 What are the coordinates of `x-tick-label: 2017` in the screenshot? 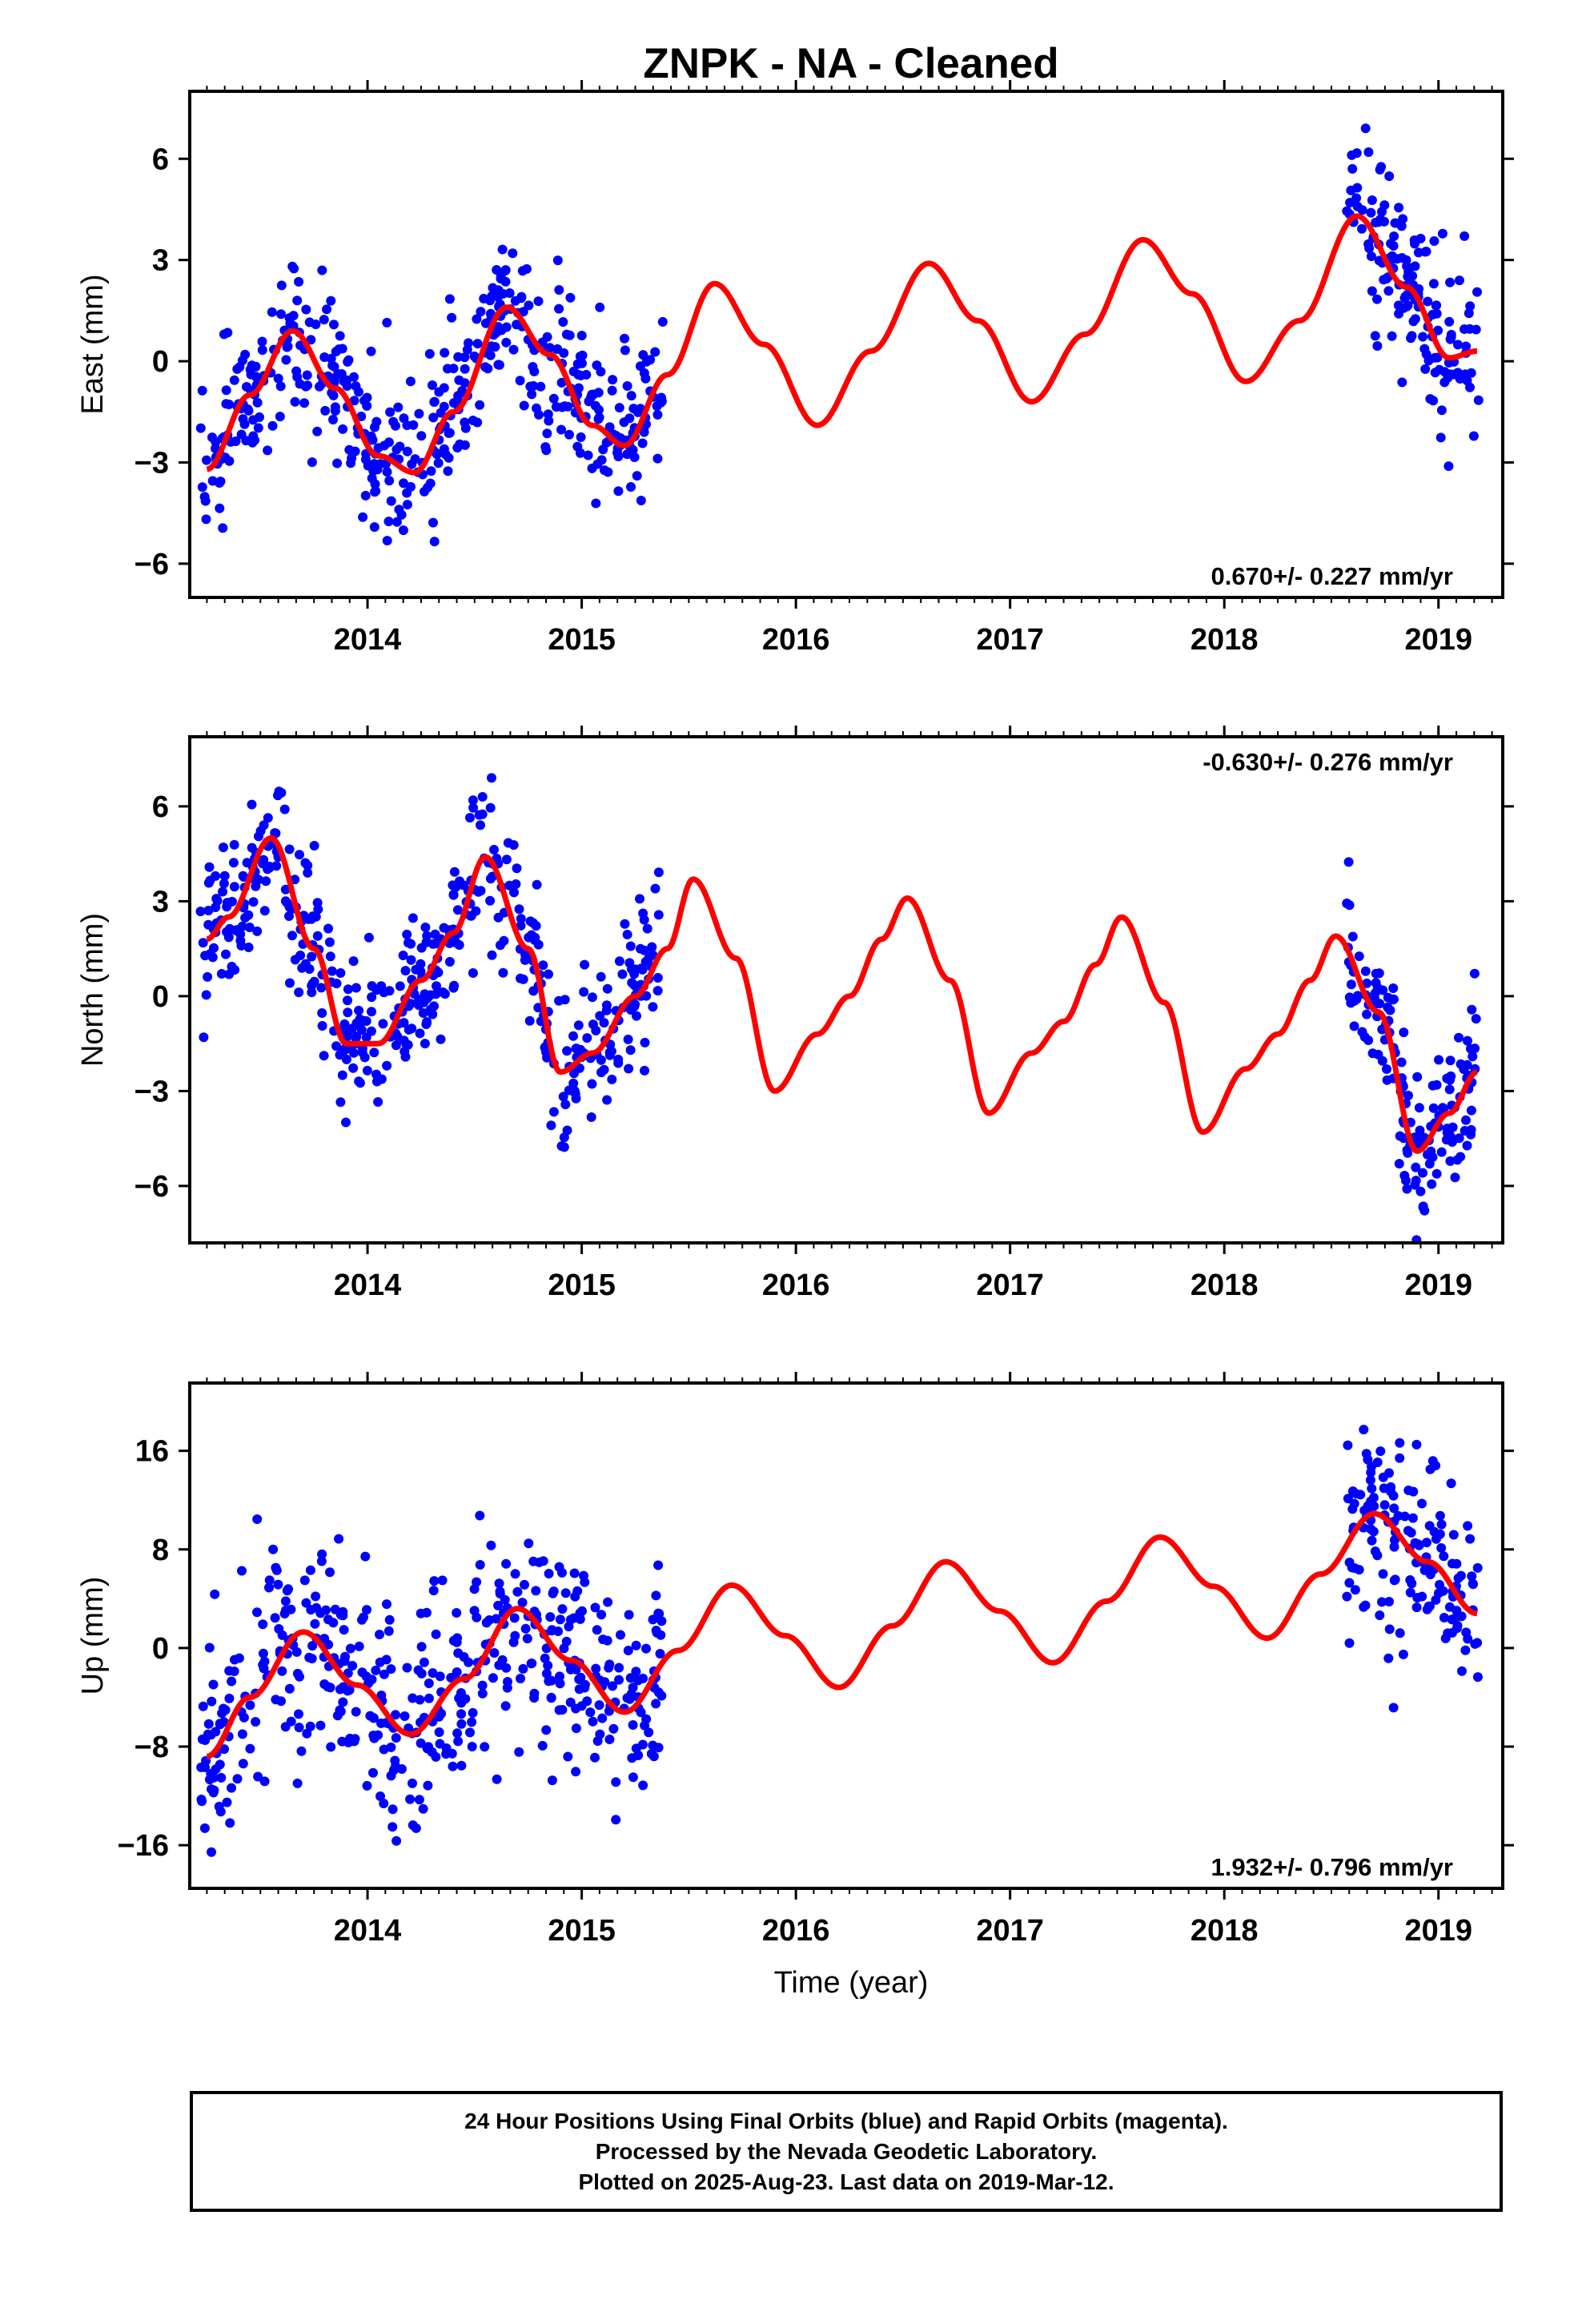 It's located at (1010, 1285).